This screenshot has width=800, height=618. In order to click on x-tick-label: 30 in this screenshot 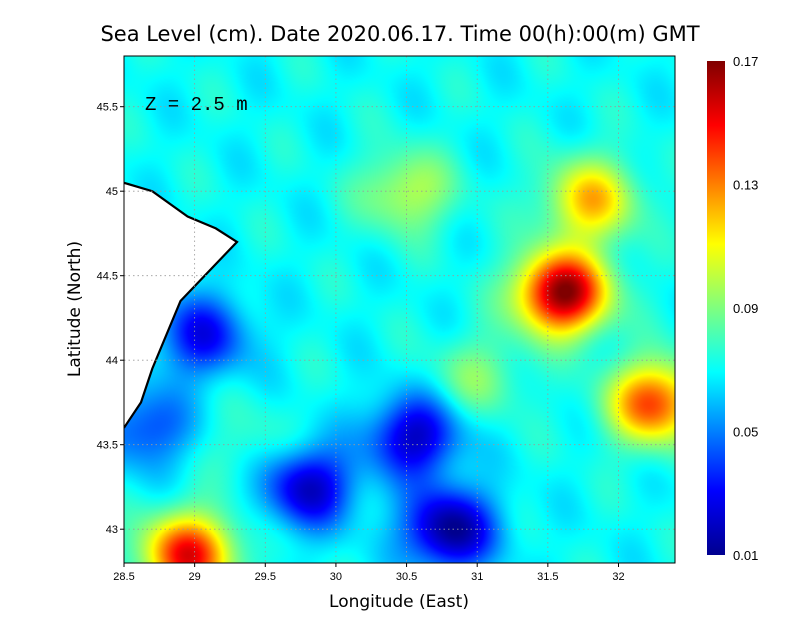, I will do `click(336, 577)`.